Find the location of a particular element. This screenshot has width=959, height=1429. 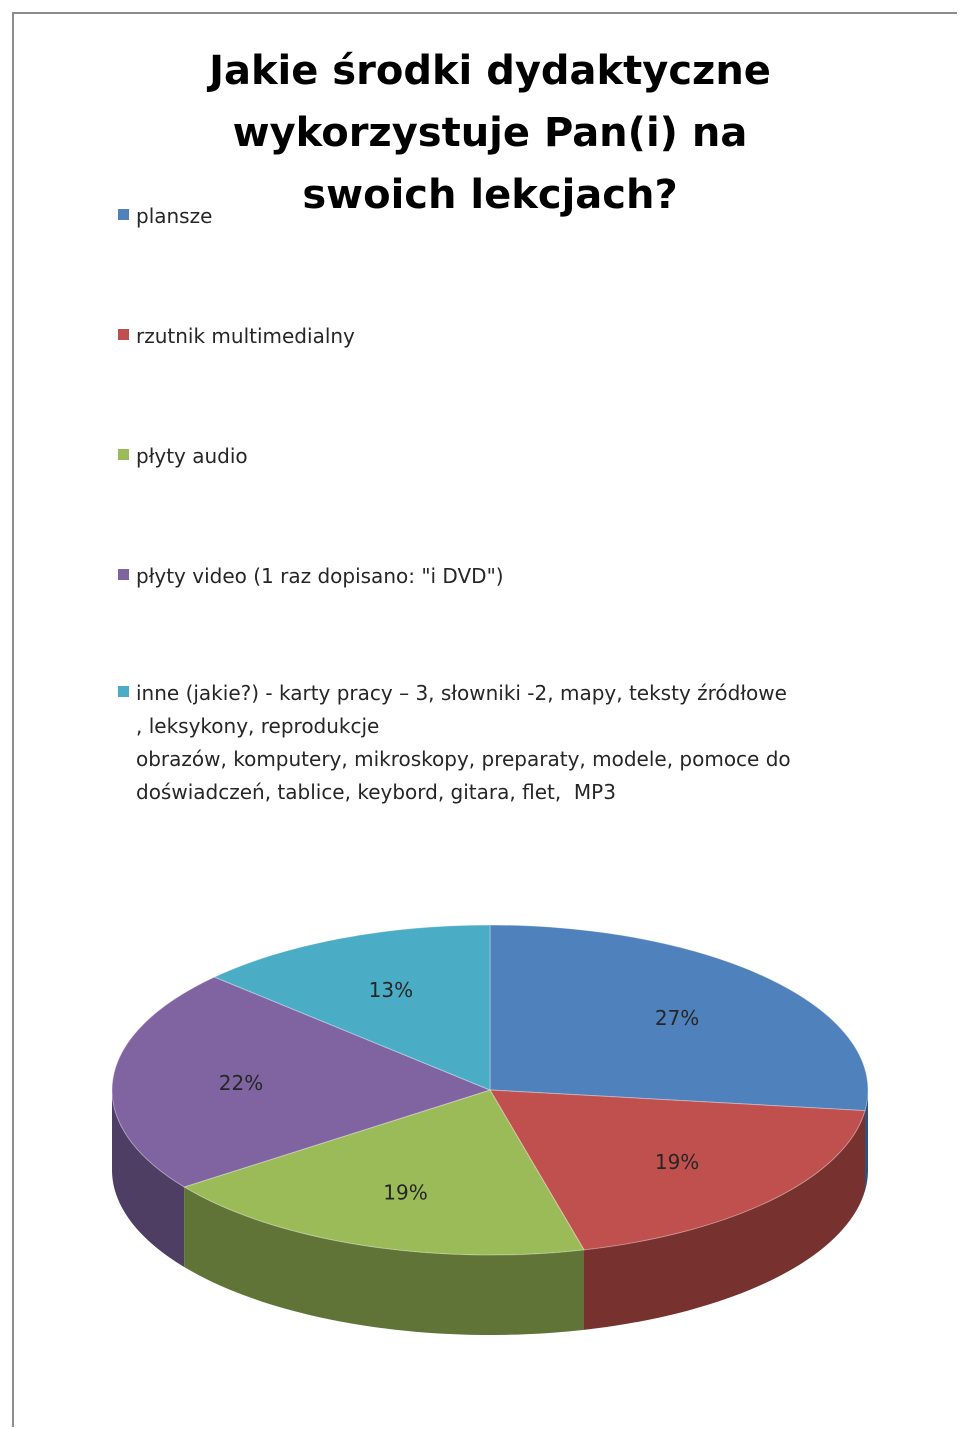

legend-item-plansze: plansze is located at coordinates (498, 216).